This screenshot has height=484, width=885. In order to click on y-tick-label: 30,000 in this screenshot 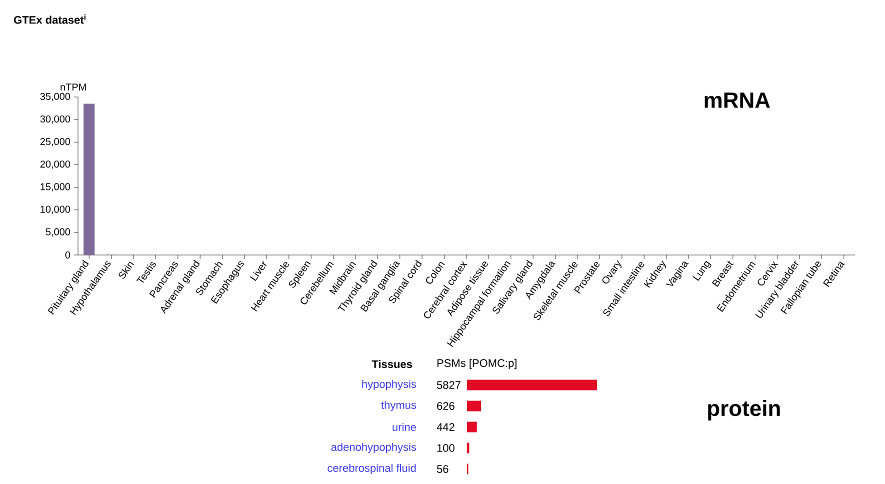, I will do `click(55, 119)`.